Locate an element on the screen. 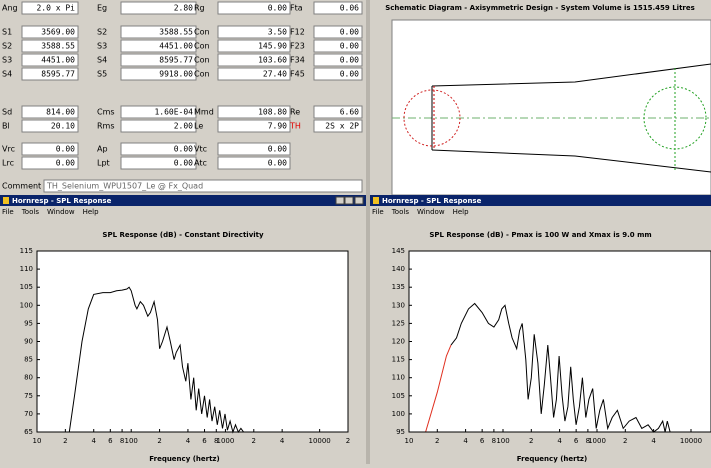  y-tick-label: 125 is located at coordinates (398, 323).